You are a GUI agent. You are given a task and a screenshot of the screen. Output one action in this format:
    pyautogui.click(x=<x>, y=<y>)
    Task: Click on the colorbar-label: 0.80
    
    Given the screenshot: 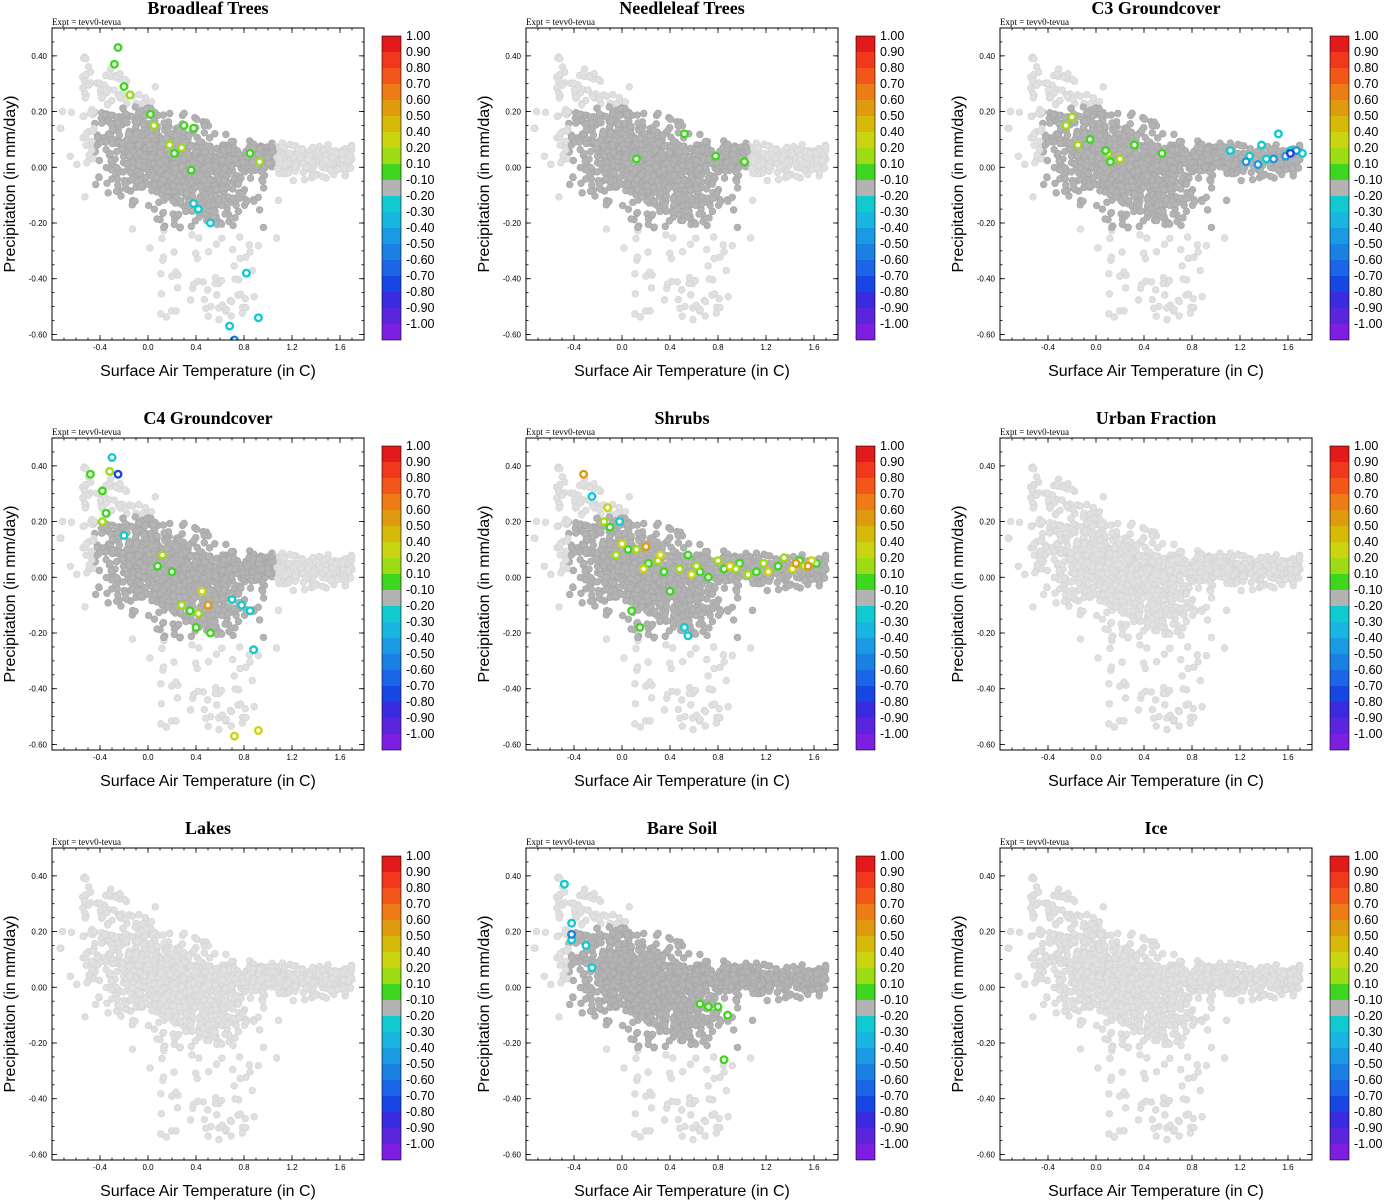 What is the action you would take?
    pyautogui.click(x=418, y=68)
    